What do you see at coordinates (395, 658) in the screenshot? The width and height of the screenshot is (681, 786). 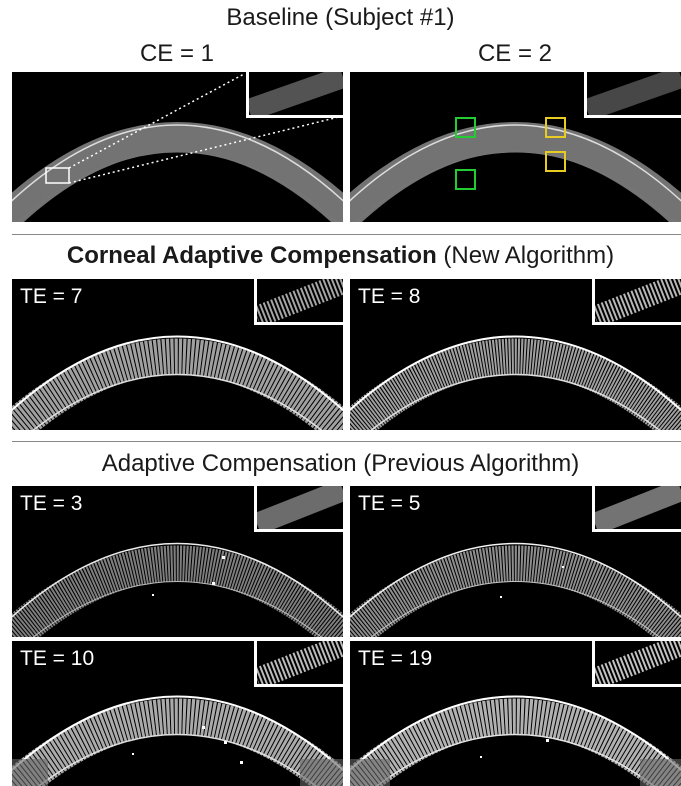 I see `te-label: TE = 19` at bounding box center [395, 658].